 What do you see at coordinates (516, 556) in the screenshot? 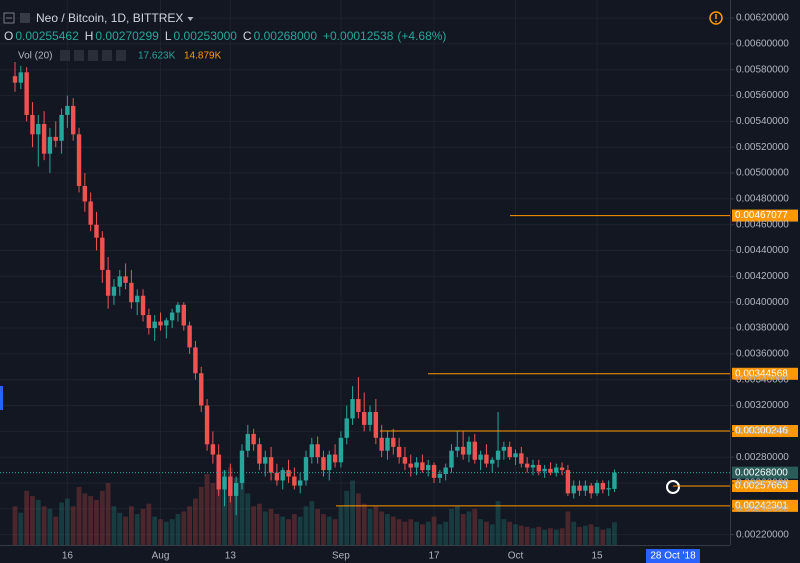
I see `x-tick-label: Oct` at bounding box center [516, 556].